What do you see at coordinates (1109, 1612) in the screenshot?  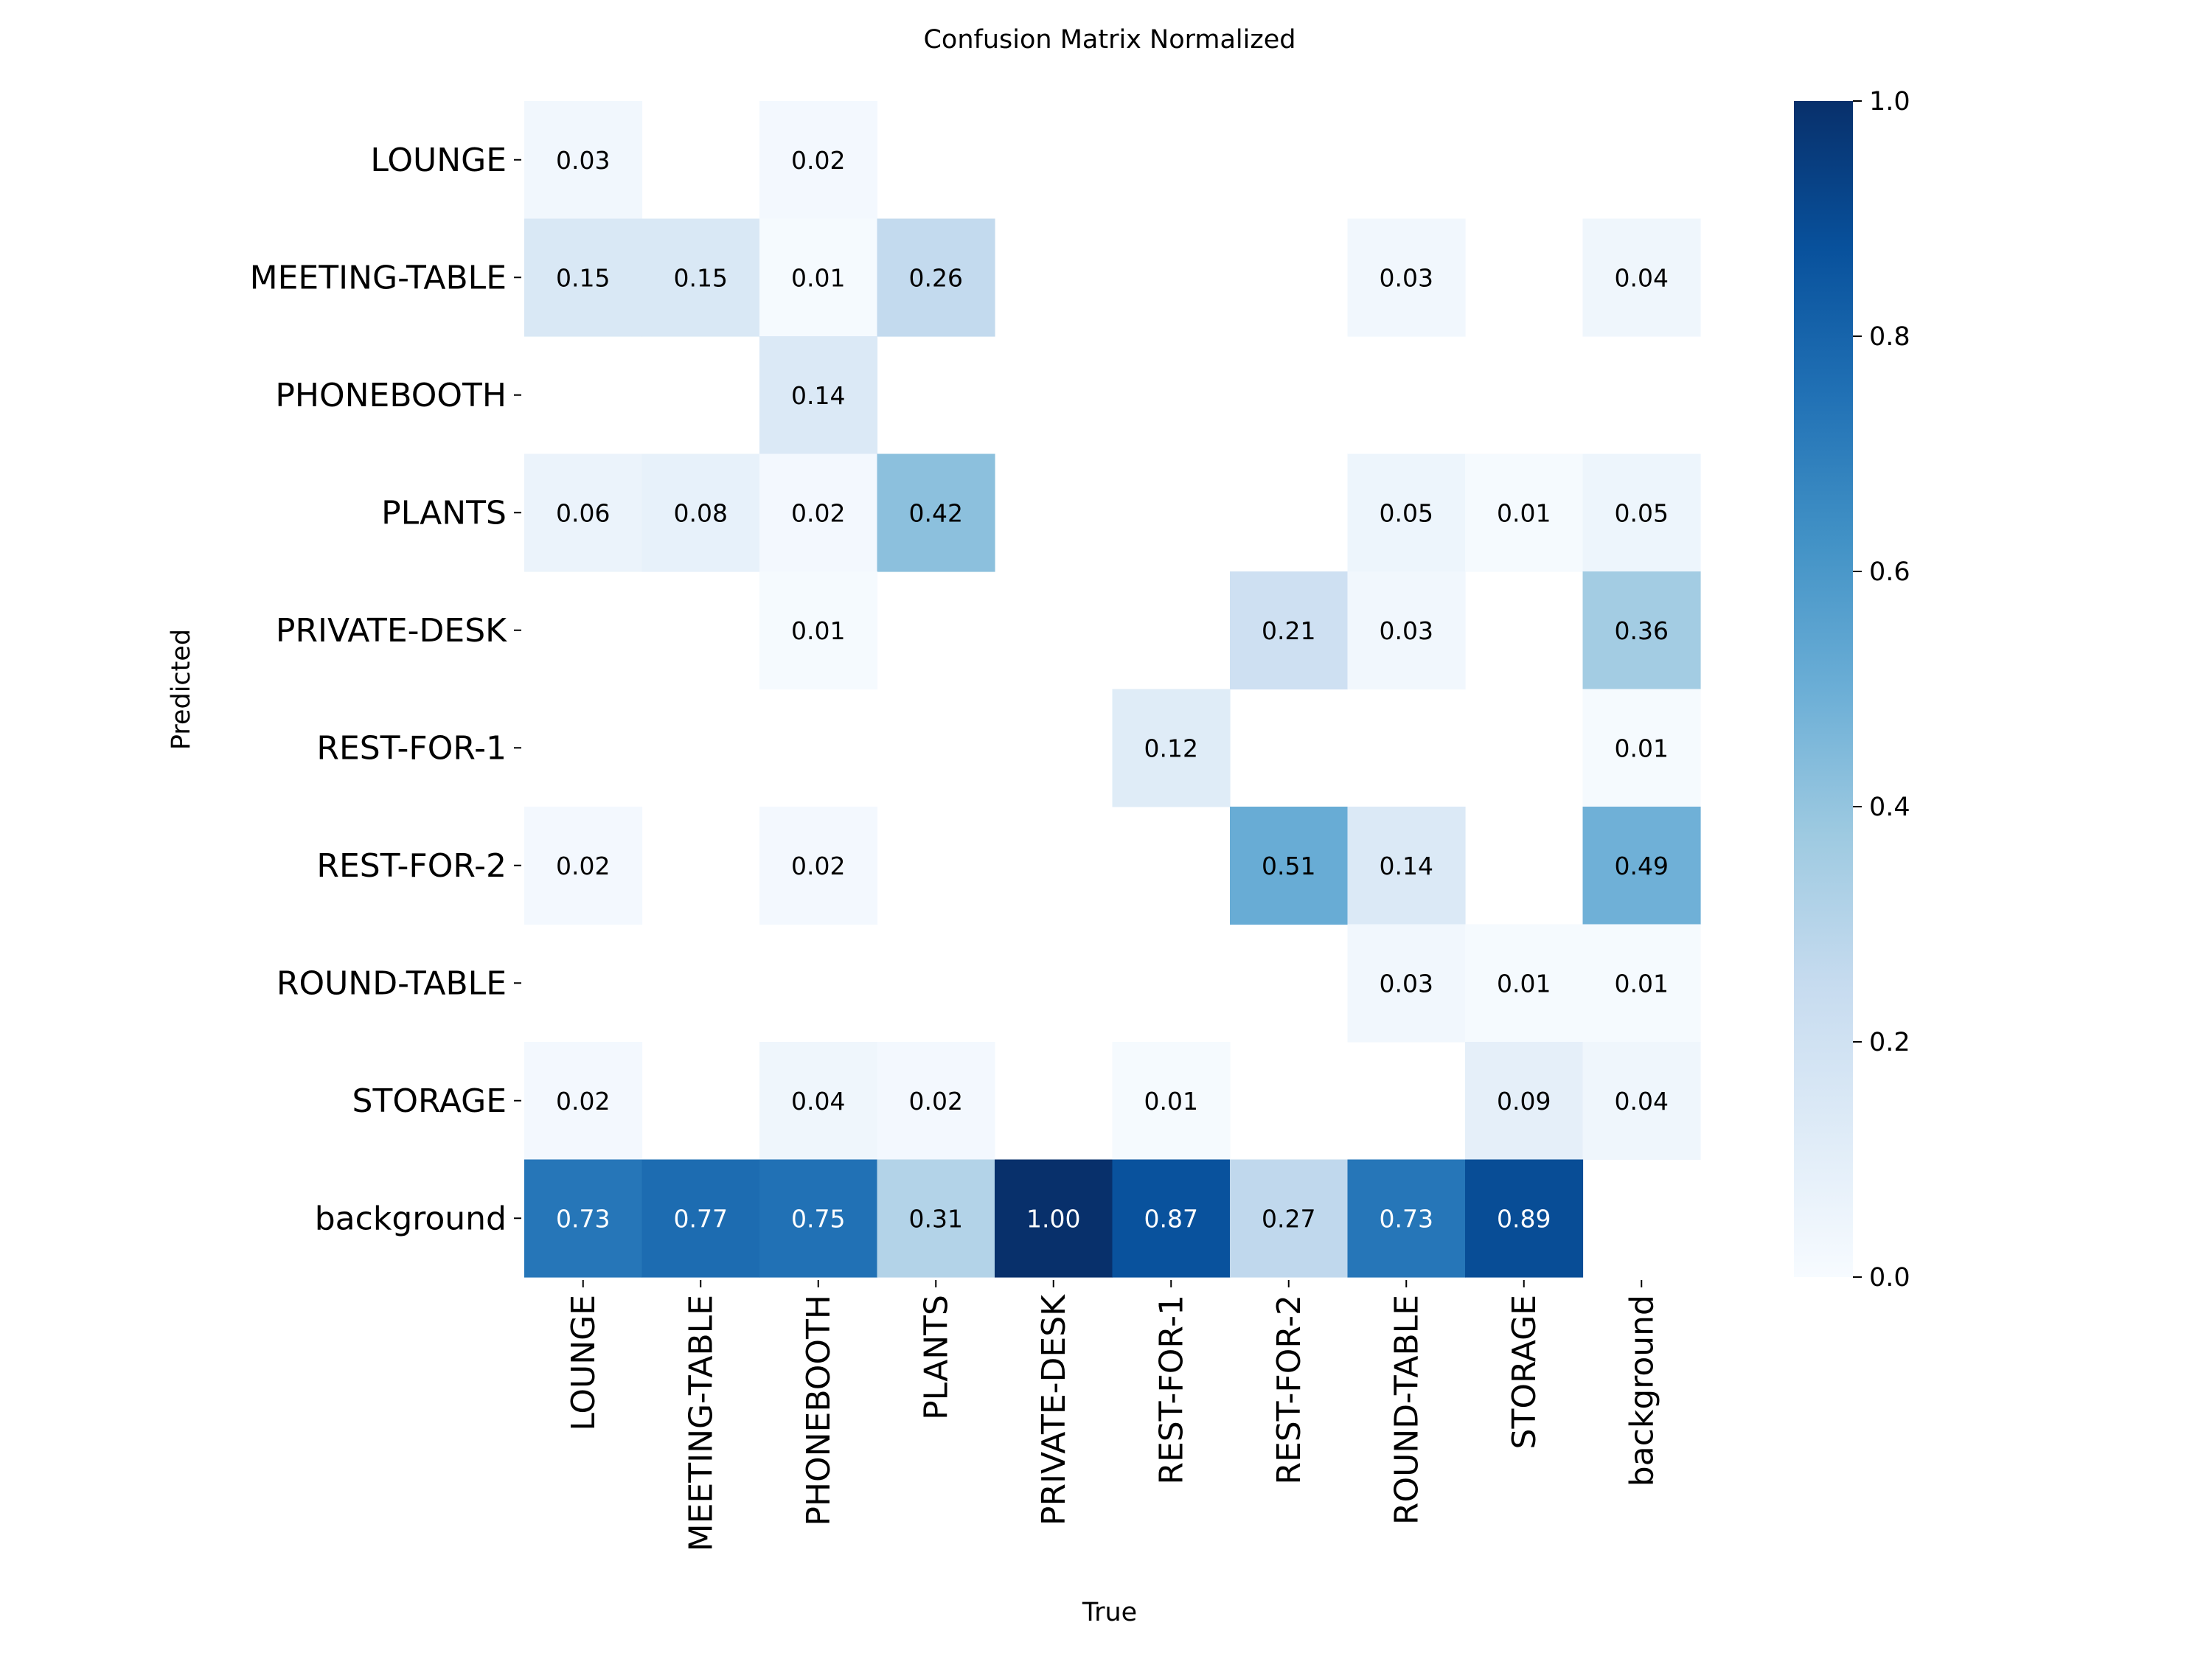 I see `x-axis-label: True` at bounding box center [1109, 1612].